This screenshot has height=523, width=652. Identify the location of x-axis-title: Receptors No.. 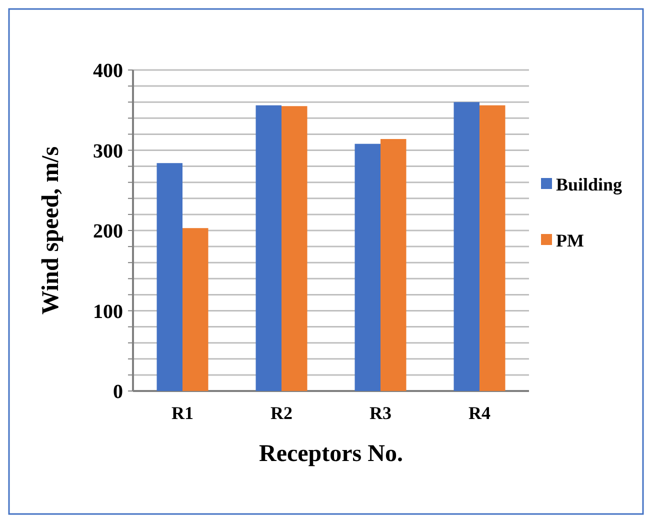
(331, 454).